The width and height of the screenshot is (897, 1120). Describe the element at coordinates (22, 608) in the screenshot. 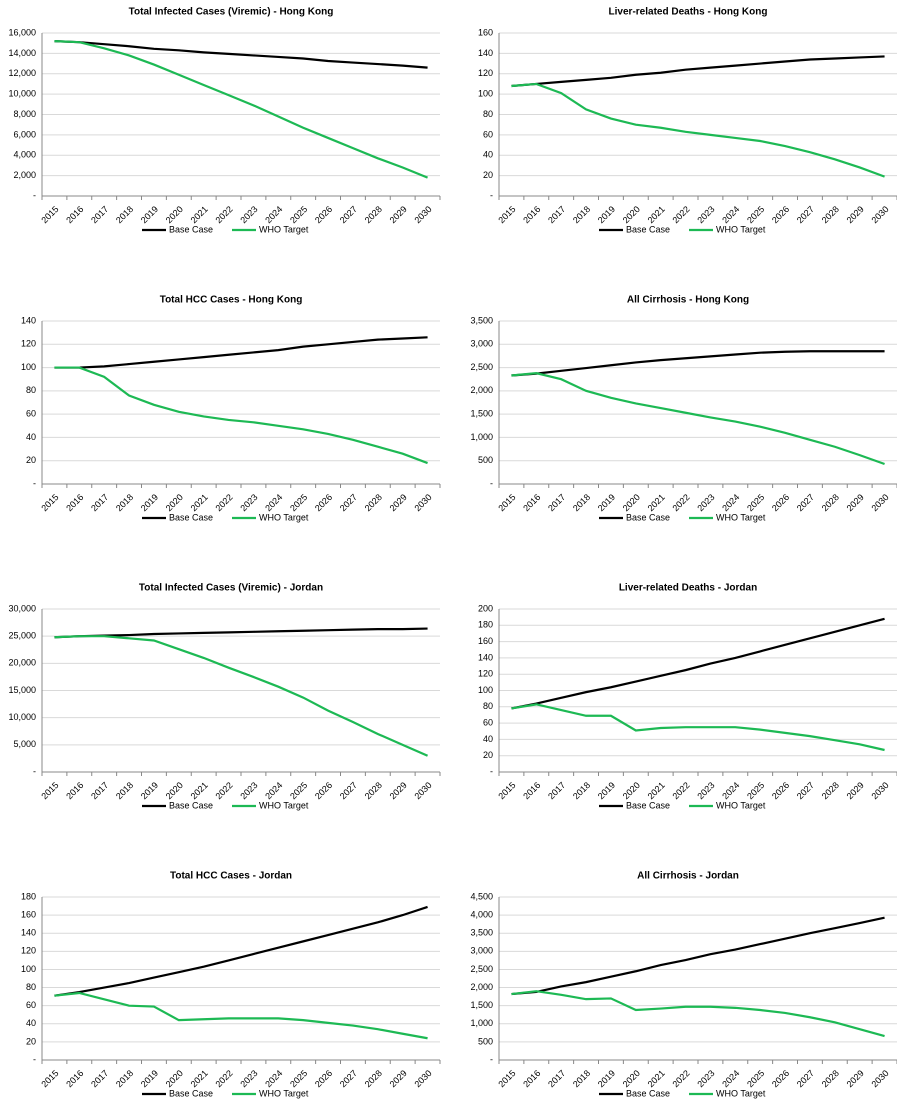

I see `y-tick-label: 30,000` at that location.